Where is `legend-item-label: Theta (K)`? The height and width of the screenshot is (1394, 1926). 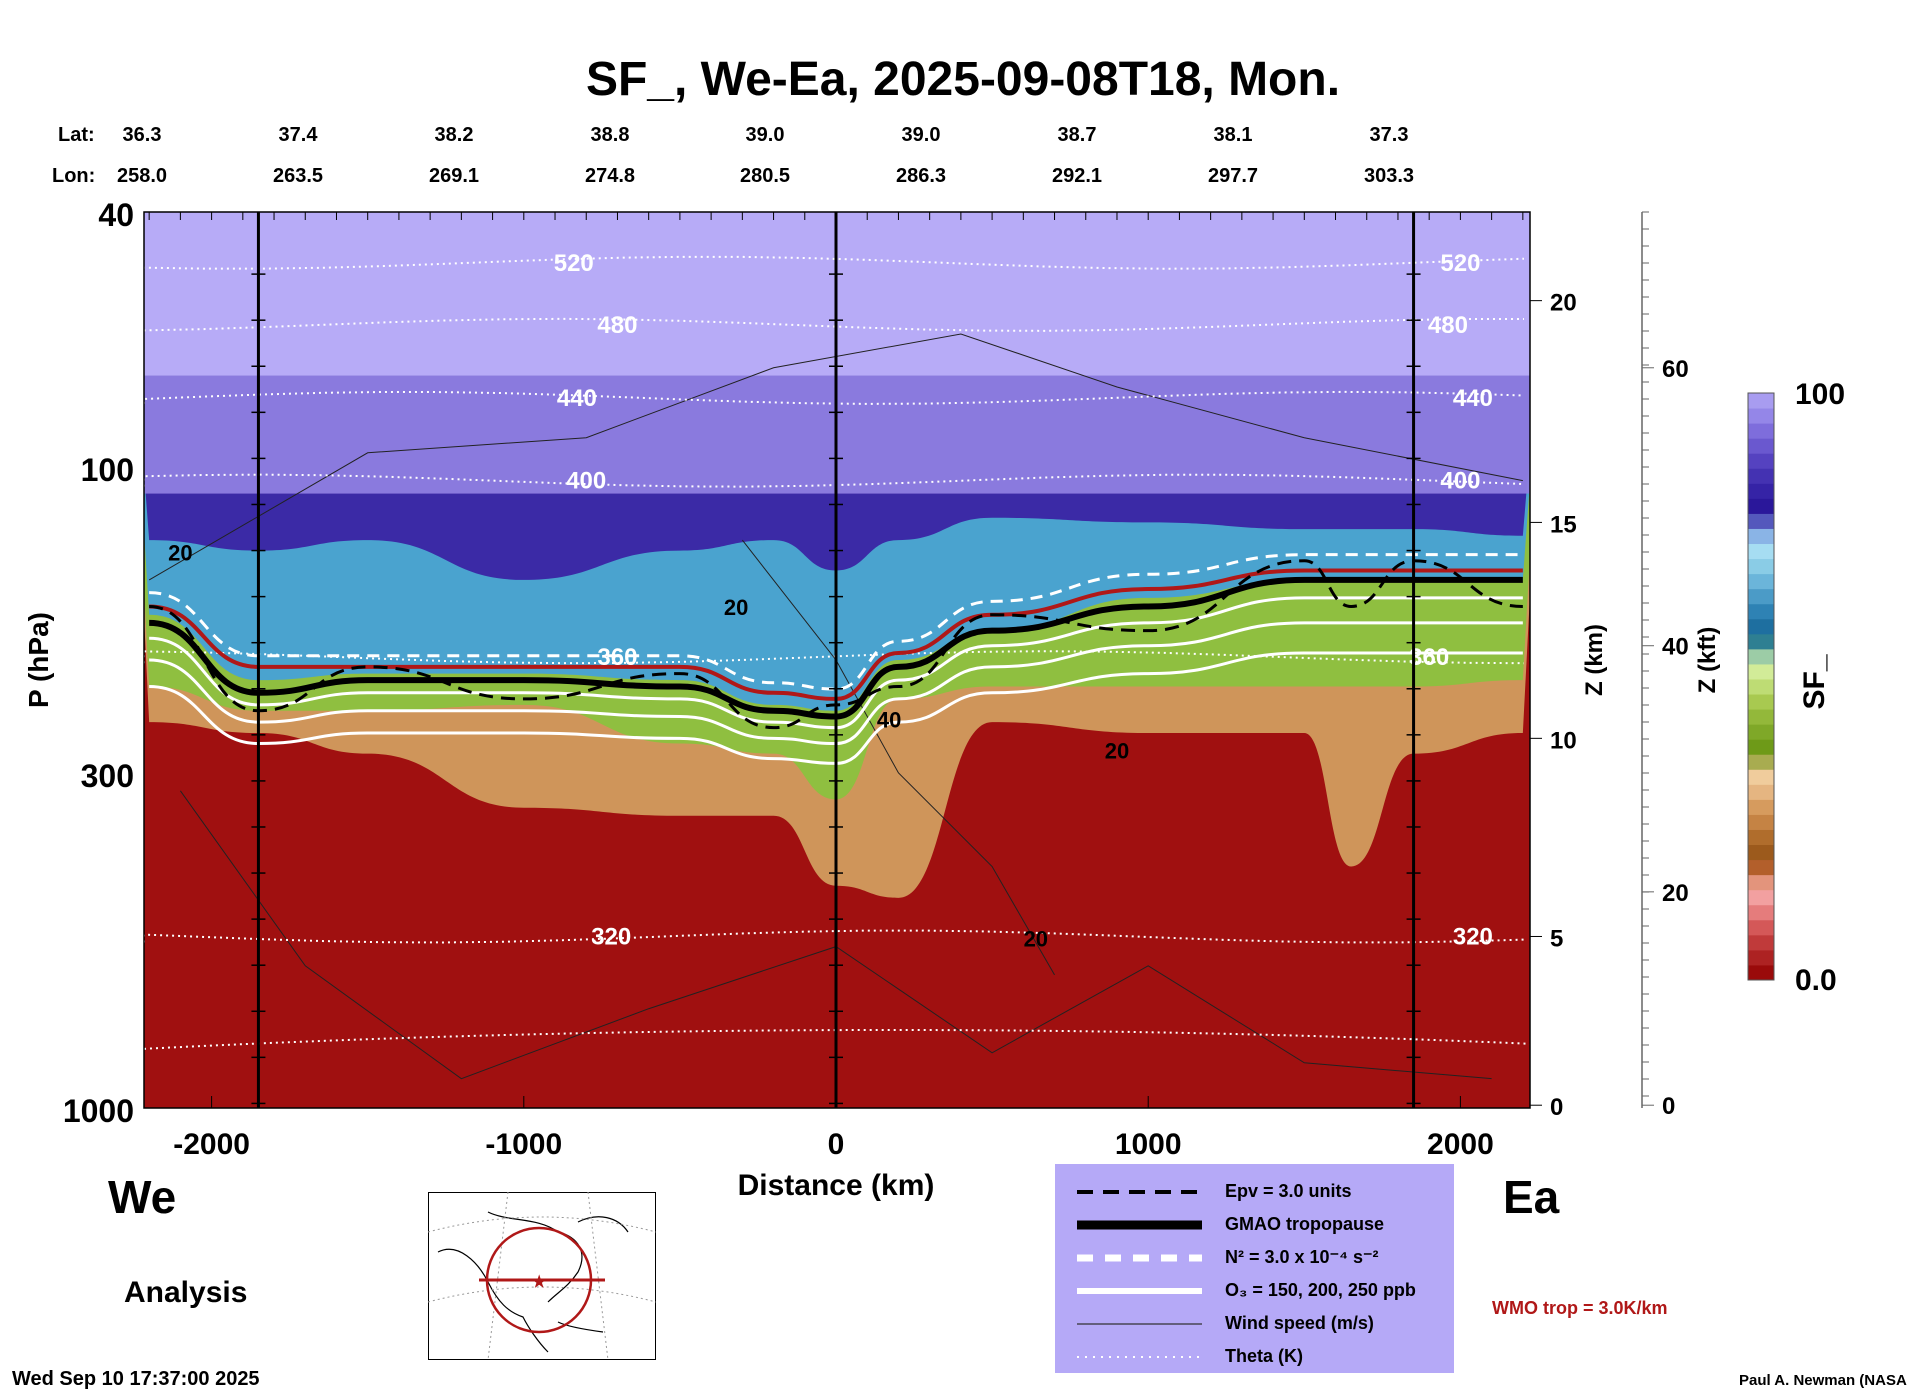 legend-item-label: Theta (K) is located at coordinates (1264, 1356).